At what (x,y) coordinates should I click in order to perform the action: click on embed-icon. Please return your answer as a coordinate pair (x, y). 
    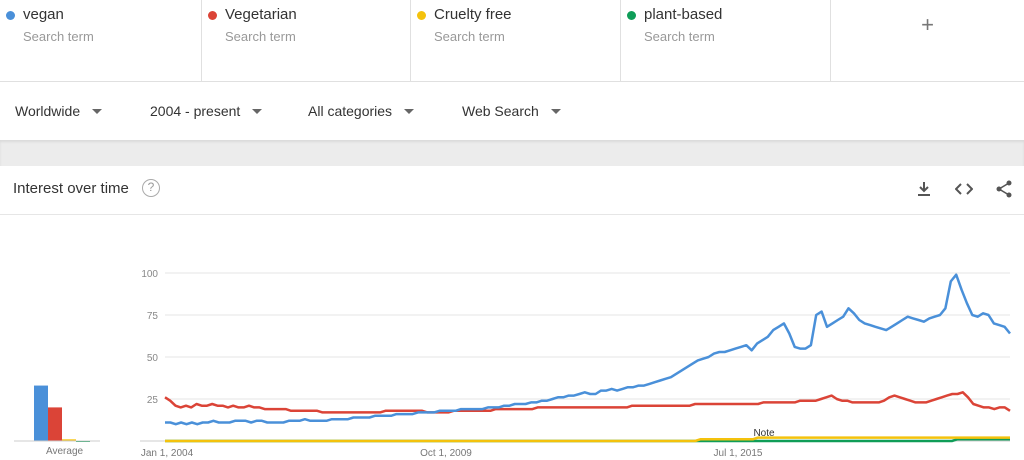
    Looking at the image, I should click on (964, 189).